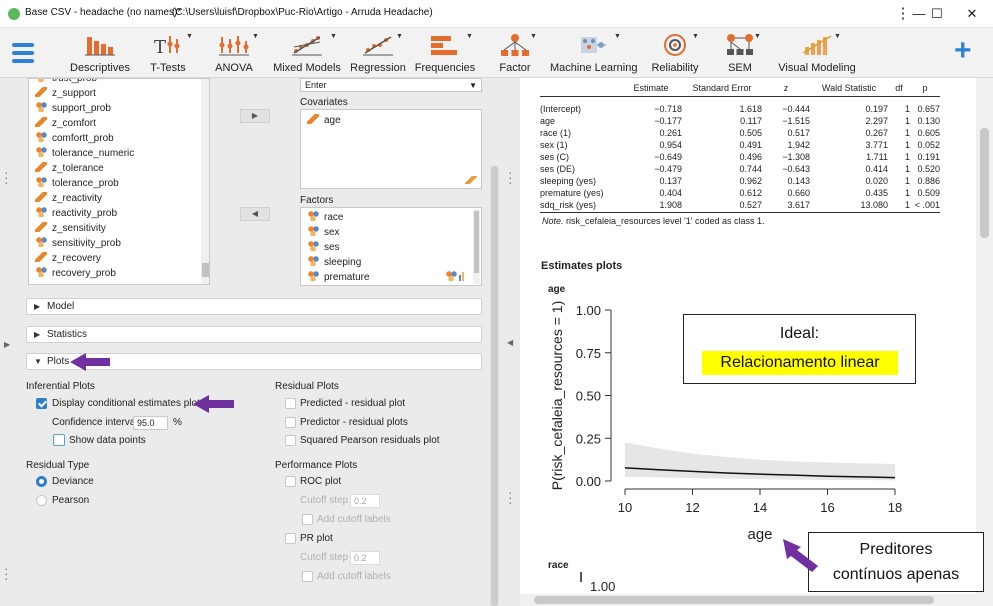  I want to click on variable-item: z_tolerance, so click(69, 169).